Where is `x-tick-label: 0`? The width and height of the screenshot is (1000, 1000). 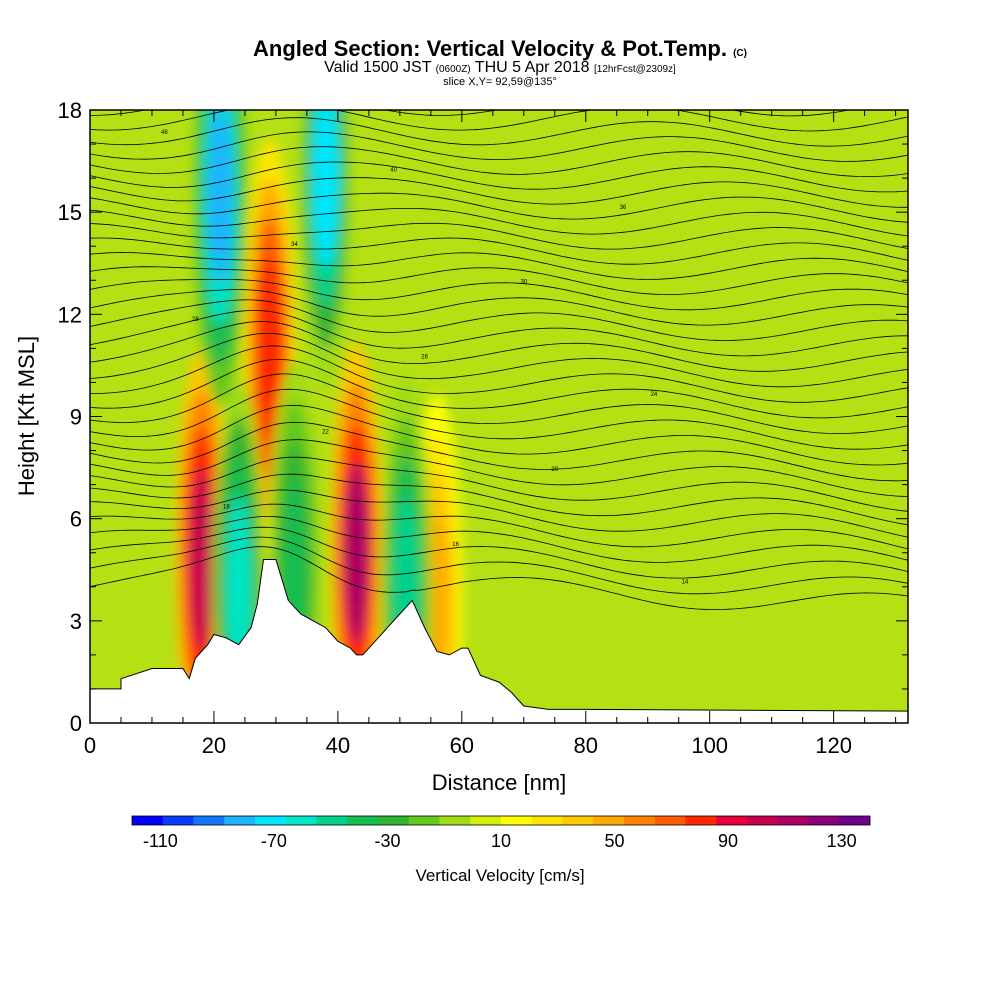
x-tick-label: 0 is located at coordinates (90, 745).